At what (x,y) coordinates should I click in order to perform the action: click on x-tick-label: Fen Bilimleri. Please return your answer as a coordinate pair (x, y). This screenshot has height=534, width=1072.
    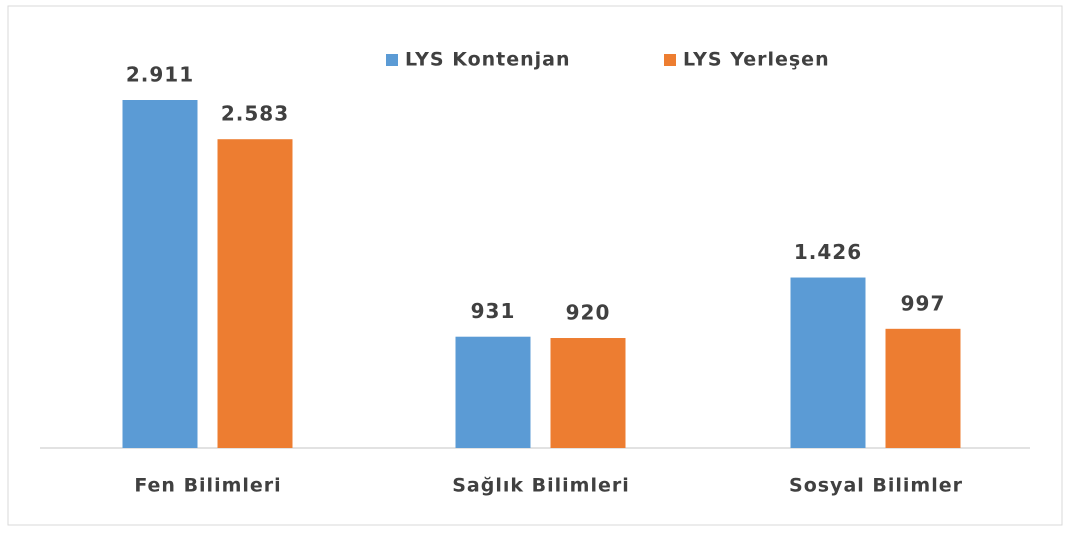
    Looking at the image, I should click on (207, 486).